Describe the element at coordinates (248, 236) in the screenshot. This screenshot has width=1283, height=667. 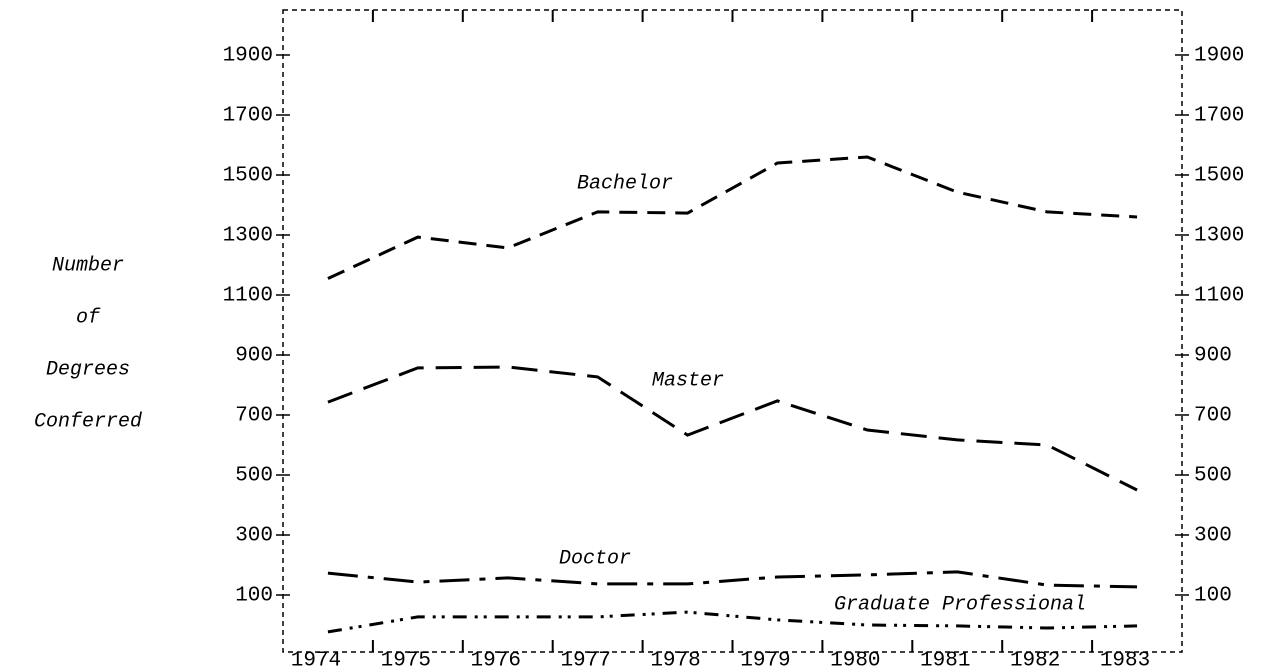
I see `y-tick-label: 1300` at that location.